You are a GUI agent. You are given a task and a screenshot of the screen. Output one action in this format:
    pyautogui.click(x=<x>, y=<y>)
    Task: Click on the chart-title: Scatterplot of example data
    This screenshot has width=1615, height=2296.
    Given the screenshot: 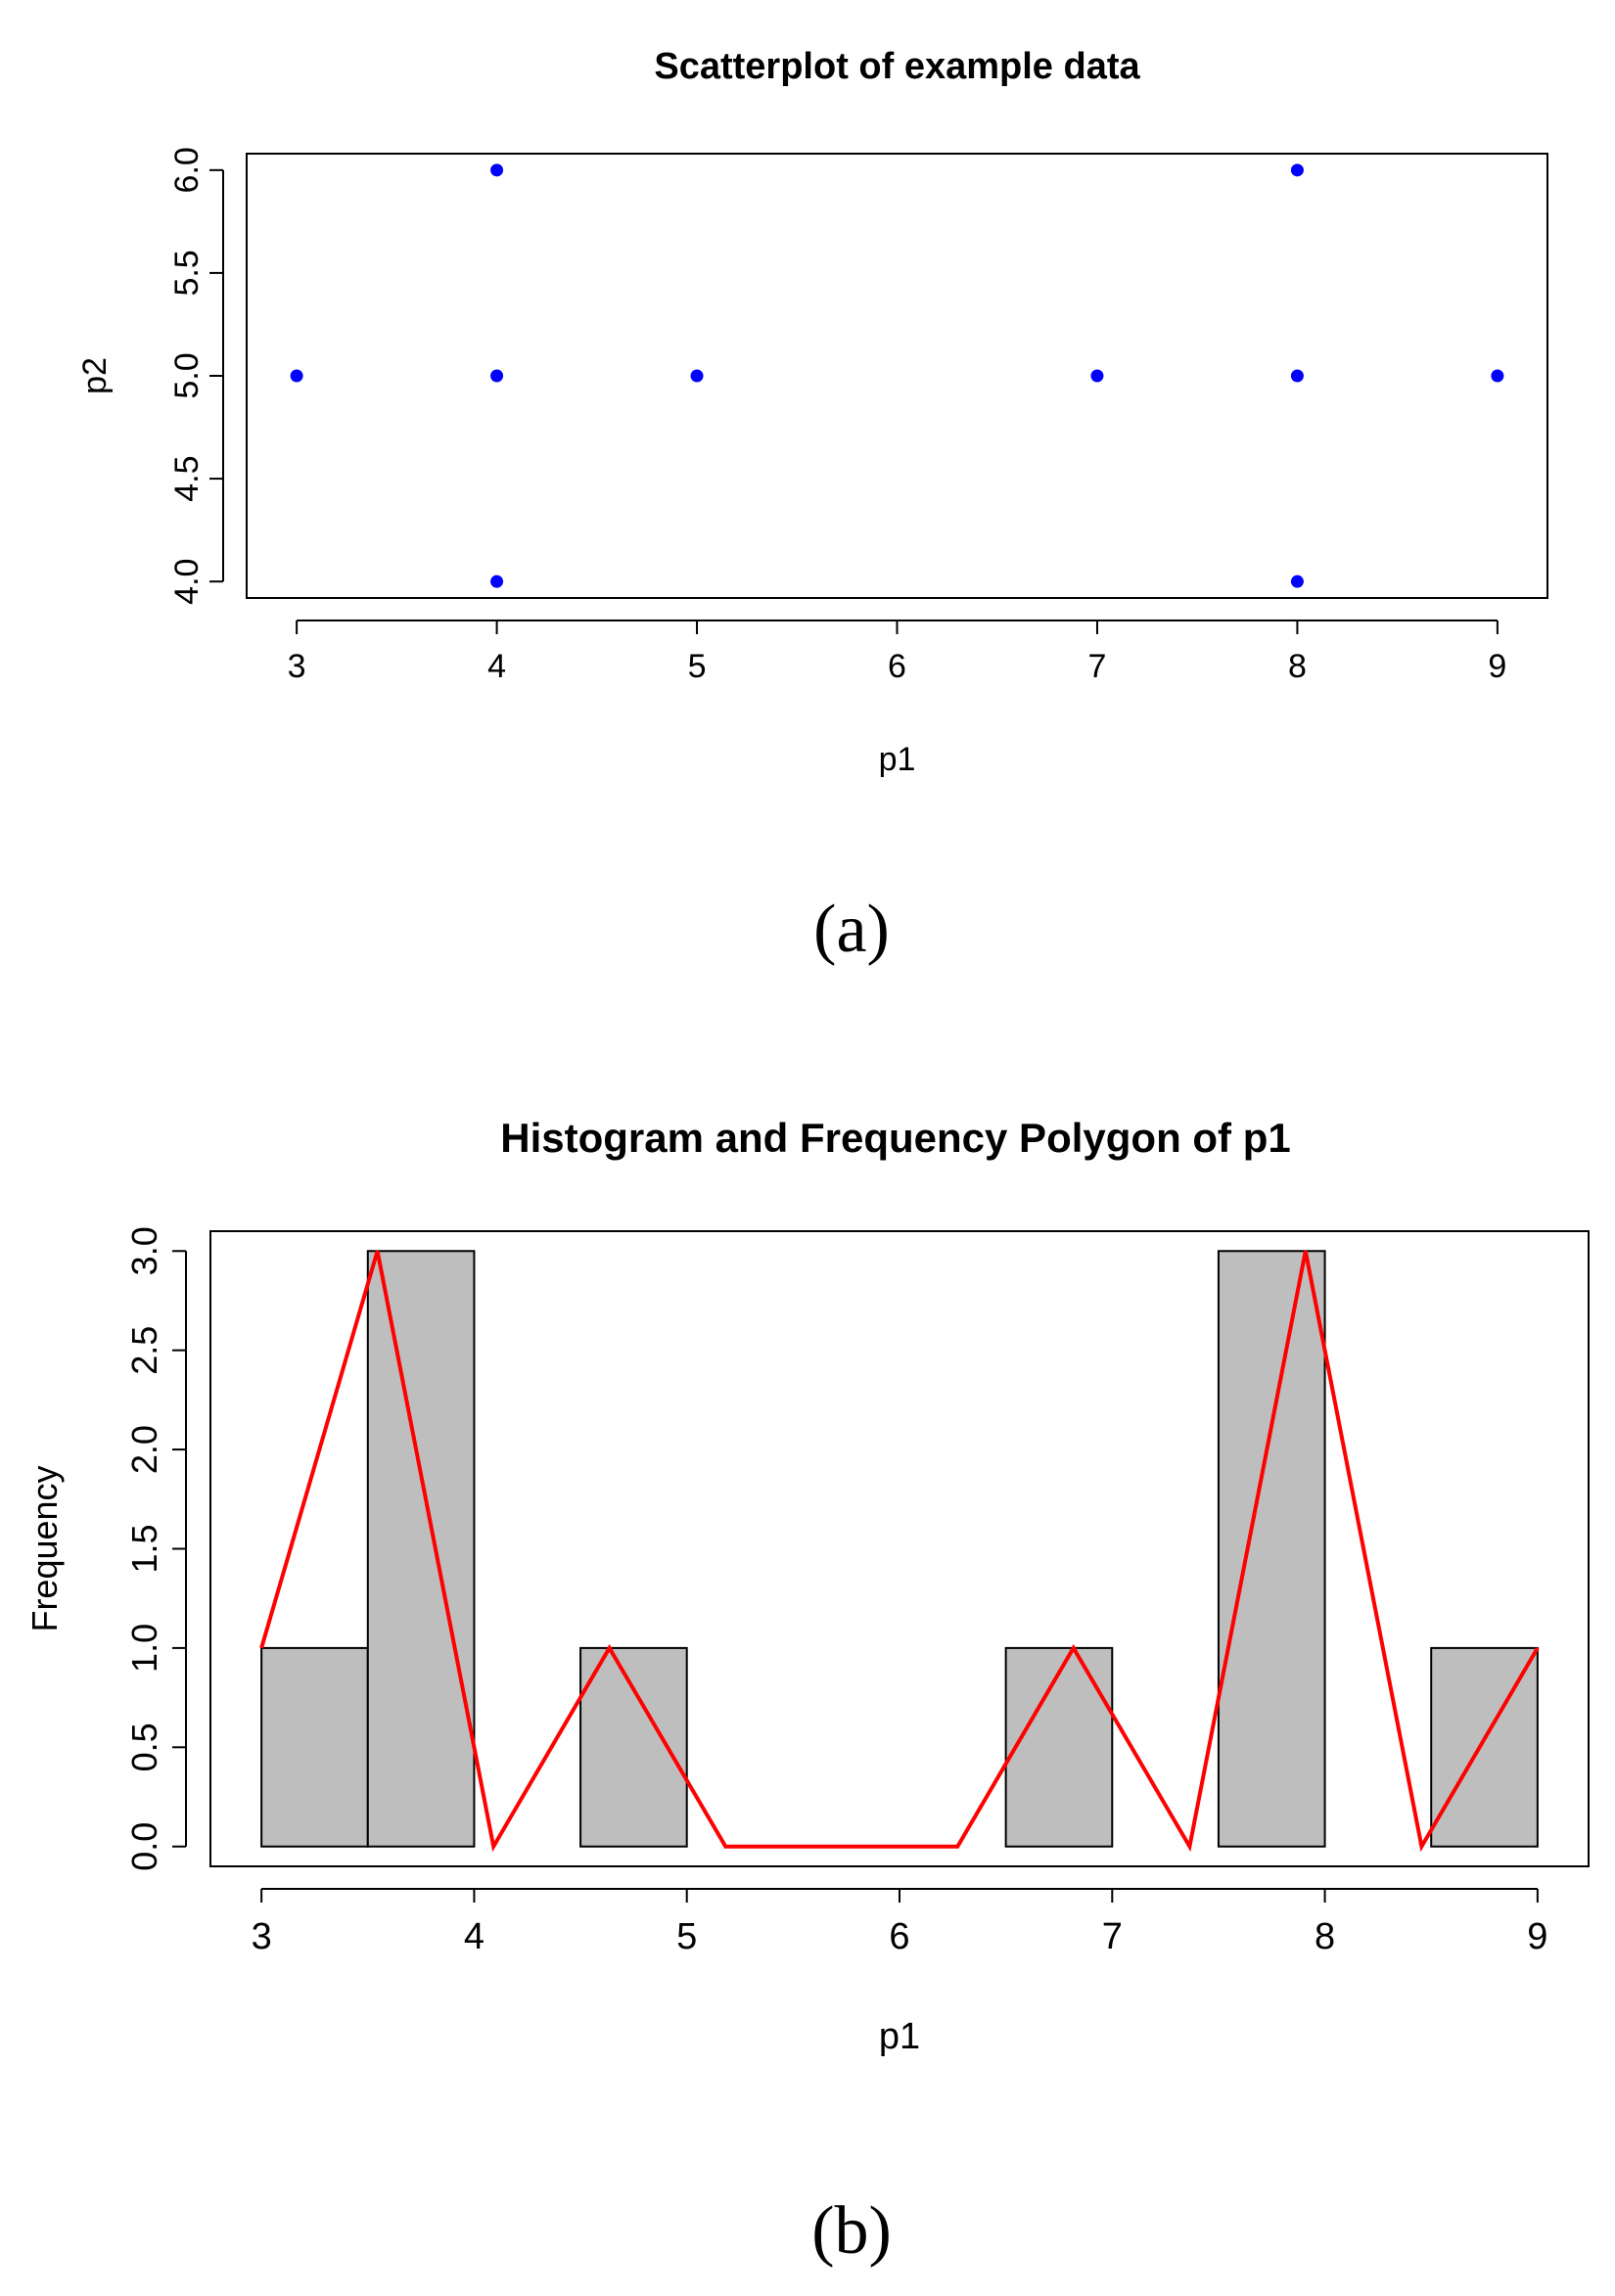 What is the action you would take?
    pyautogui.click(x=897, y=66)
    